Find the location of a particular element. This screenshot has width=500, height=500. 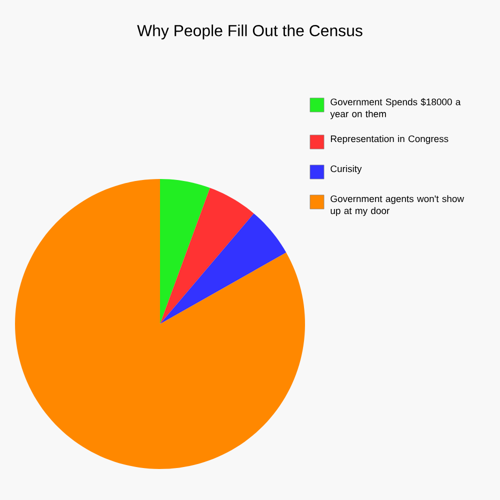

chart-title: Why People Fill Out the Census is located at coordinates (249, 32).